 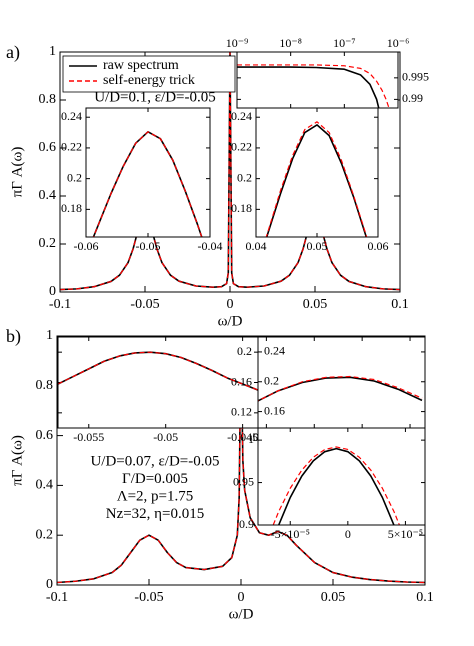 What do you see at coordinates (412, 98) in the screenshot?
I see `y-tick-label: 0.99` at bounding box center [412, 98].